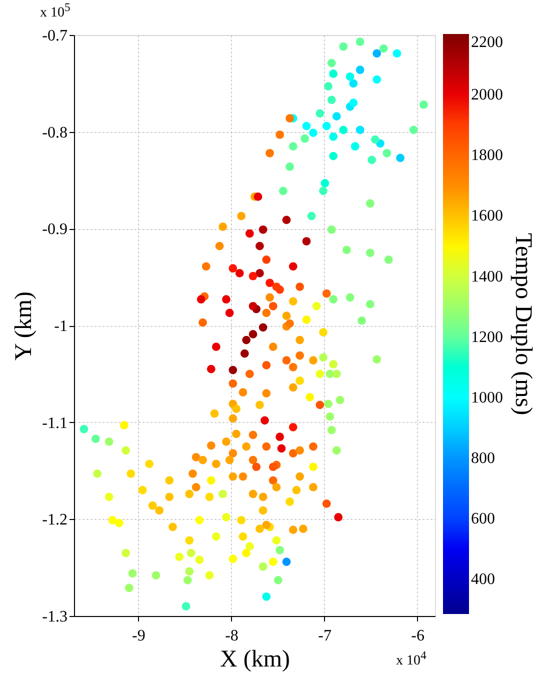 The height and width of the screenshot is (676, 545). I want to click on y-tick-label: -0.7, so click(55, 36).